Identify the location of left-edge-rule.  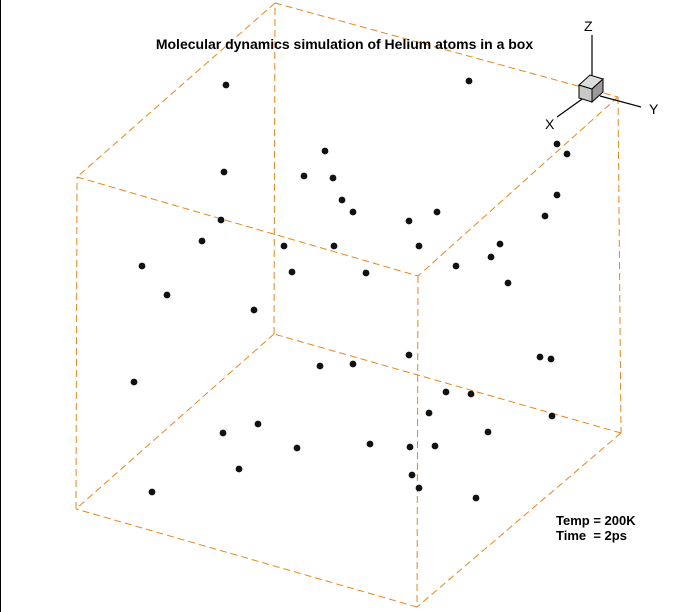
(0, 306).